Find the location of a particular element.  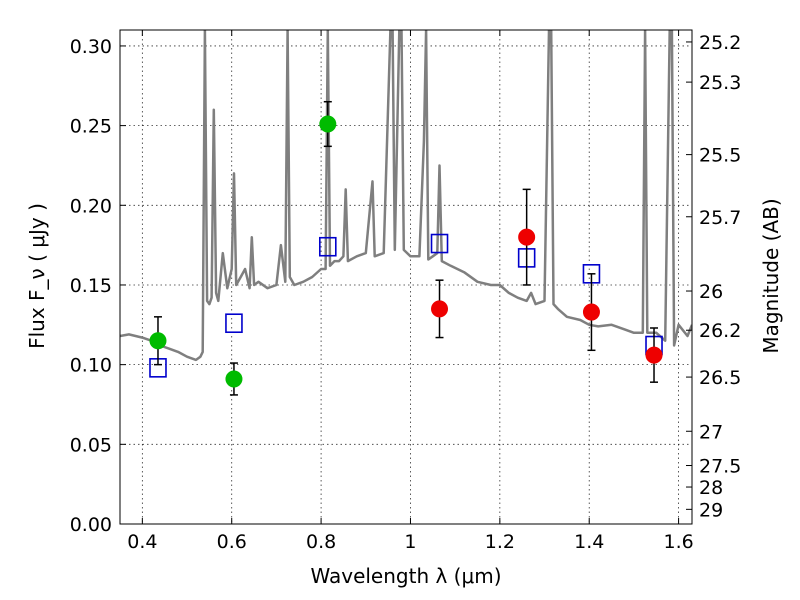

y-tick-label: 0.20 is located at coordinates (91, 206).